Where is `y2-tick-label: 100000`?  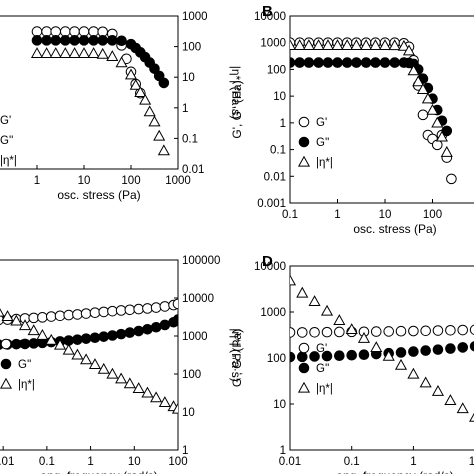 y2-tick-label: 100000 is located at coordinates (201, 261).